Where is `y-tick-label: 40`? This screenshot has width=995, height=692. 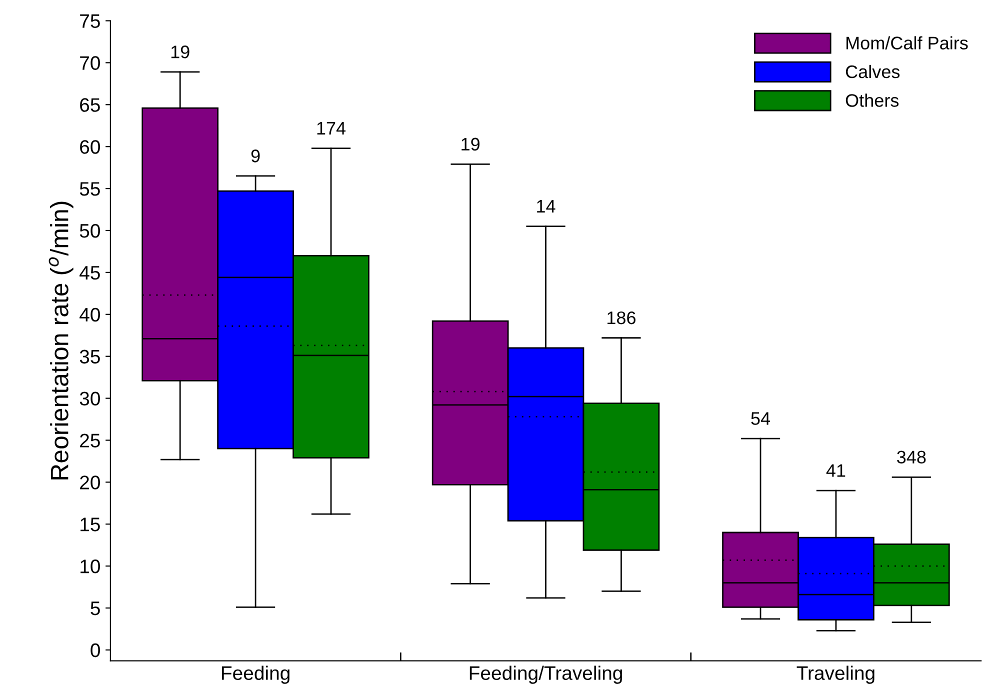
y-tick-label: 40 is located at coordinates (90, 315).